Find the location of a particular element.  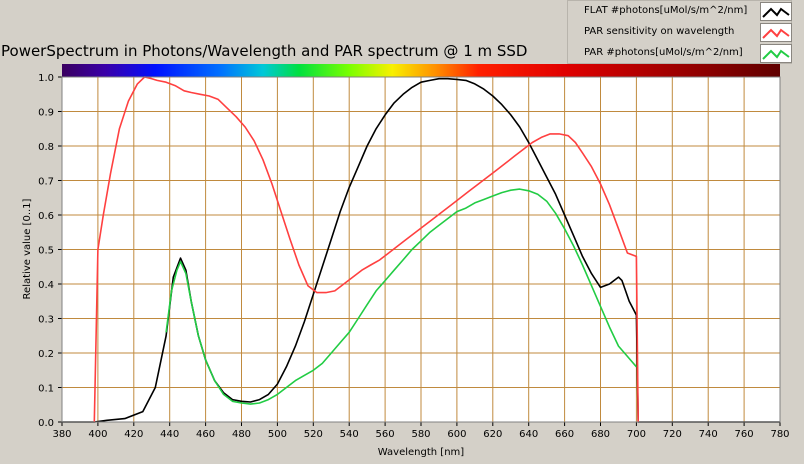

x-axis-label: Wavelength [nm] is located at coordinates (421, 452).